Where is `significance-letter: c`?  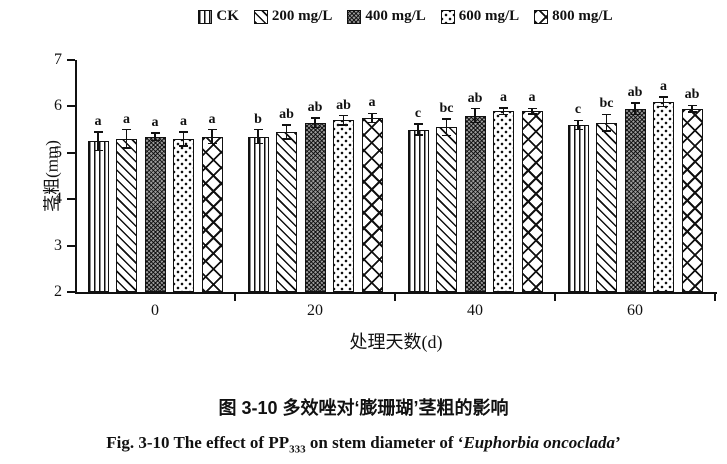
significance-letter: c is located at coordinates (418, 114).